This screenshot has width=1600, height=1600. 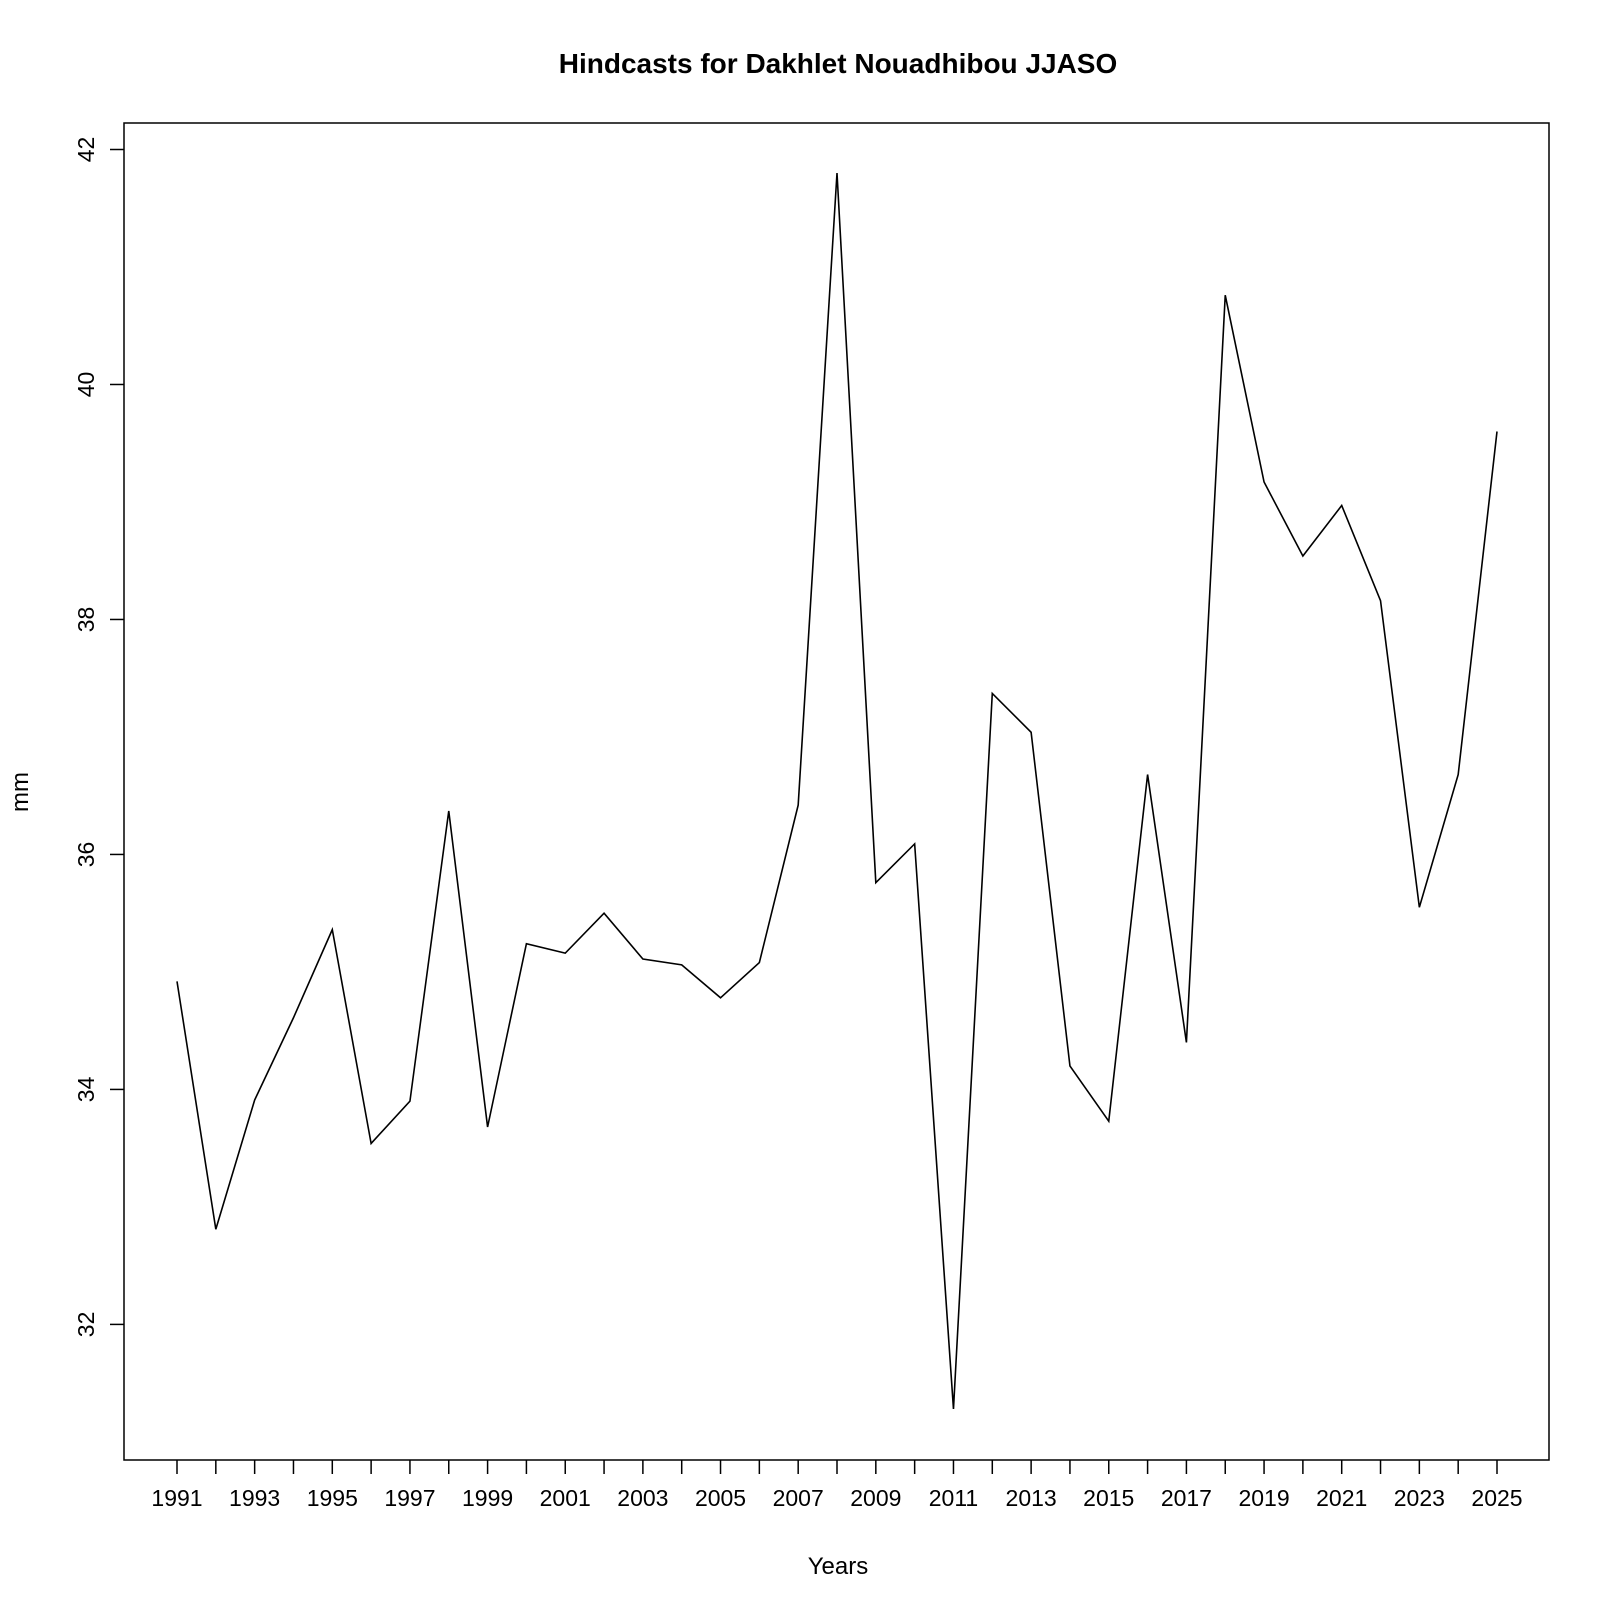 What do you see at coordinates (409, 1498) in the screenshot?
I see `x-tick-label: 1997` at bounding box center [409, 1498].